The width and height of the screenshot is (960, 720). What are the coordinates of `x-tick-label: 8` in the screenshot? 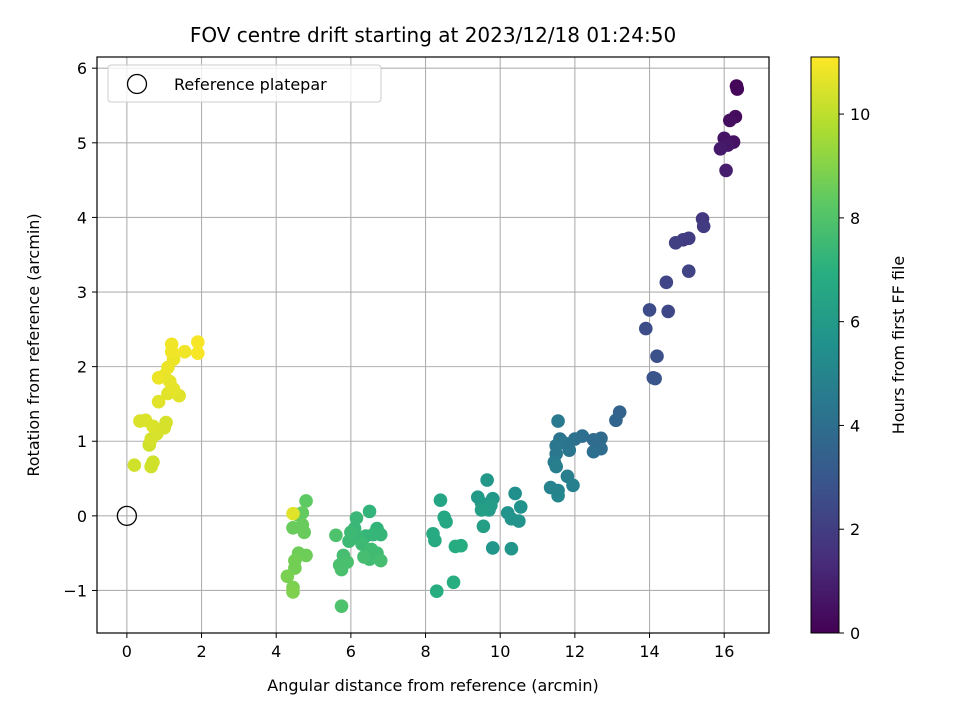 It's located at (425, 651).